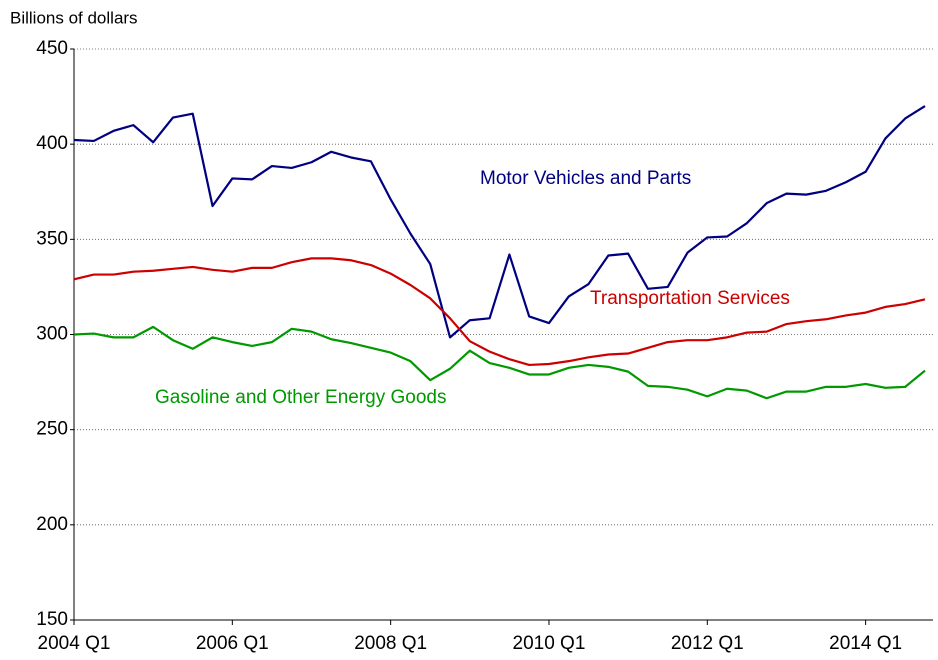 This screenshot has width=938, height=660. What do you see at coordinates (690, 298) in the screenshot?
I see `series-label: Transportation Services` at bounding box center [690, 298].